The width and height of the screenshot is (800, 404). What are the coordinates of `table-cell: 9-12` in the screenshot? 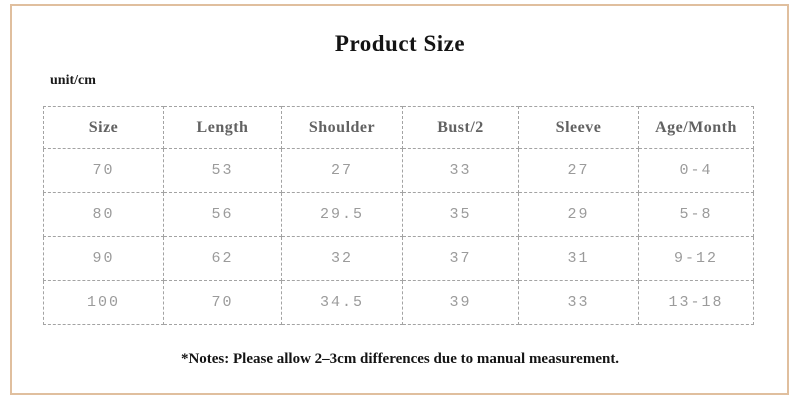 It's located at (696, 258).